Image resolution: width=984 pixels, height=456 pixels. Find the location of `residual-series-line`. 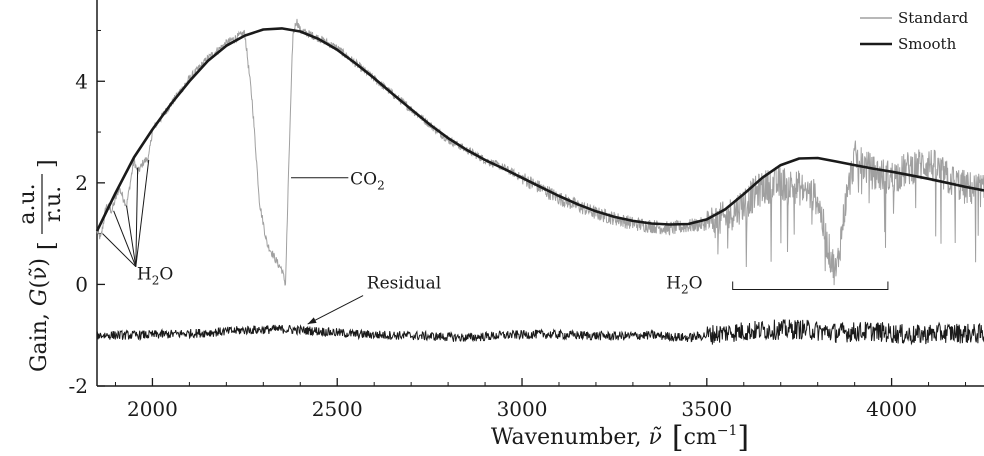

residual-series-line is located at coordinates (540, 332).